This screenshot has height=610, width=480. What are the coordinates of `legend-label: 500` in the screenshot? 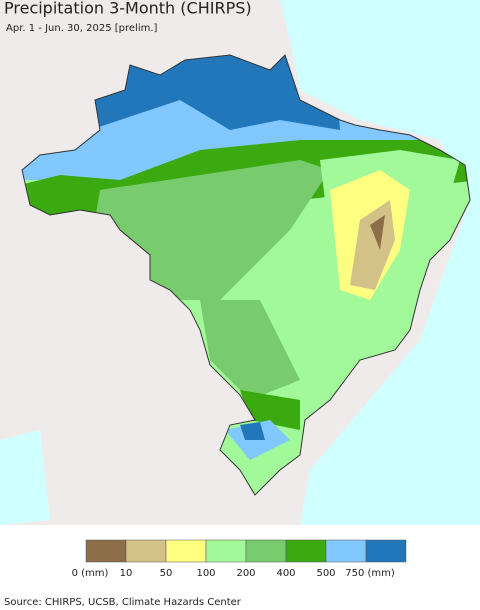 It's located at (325, 573).